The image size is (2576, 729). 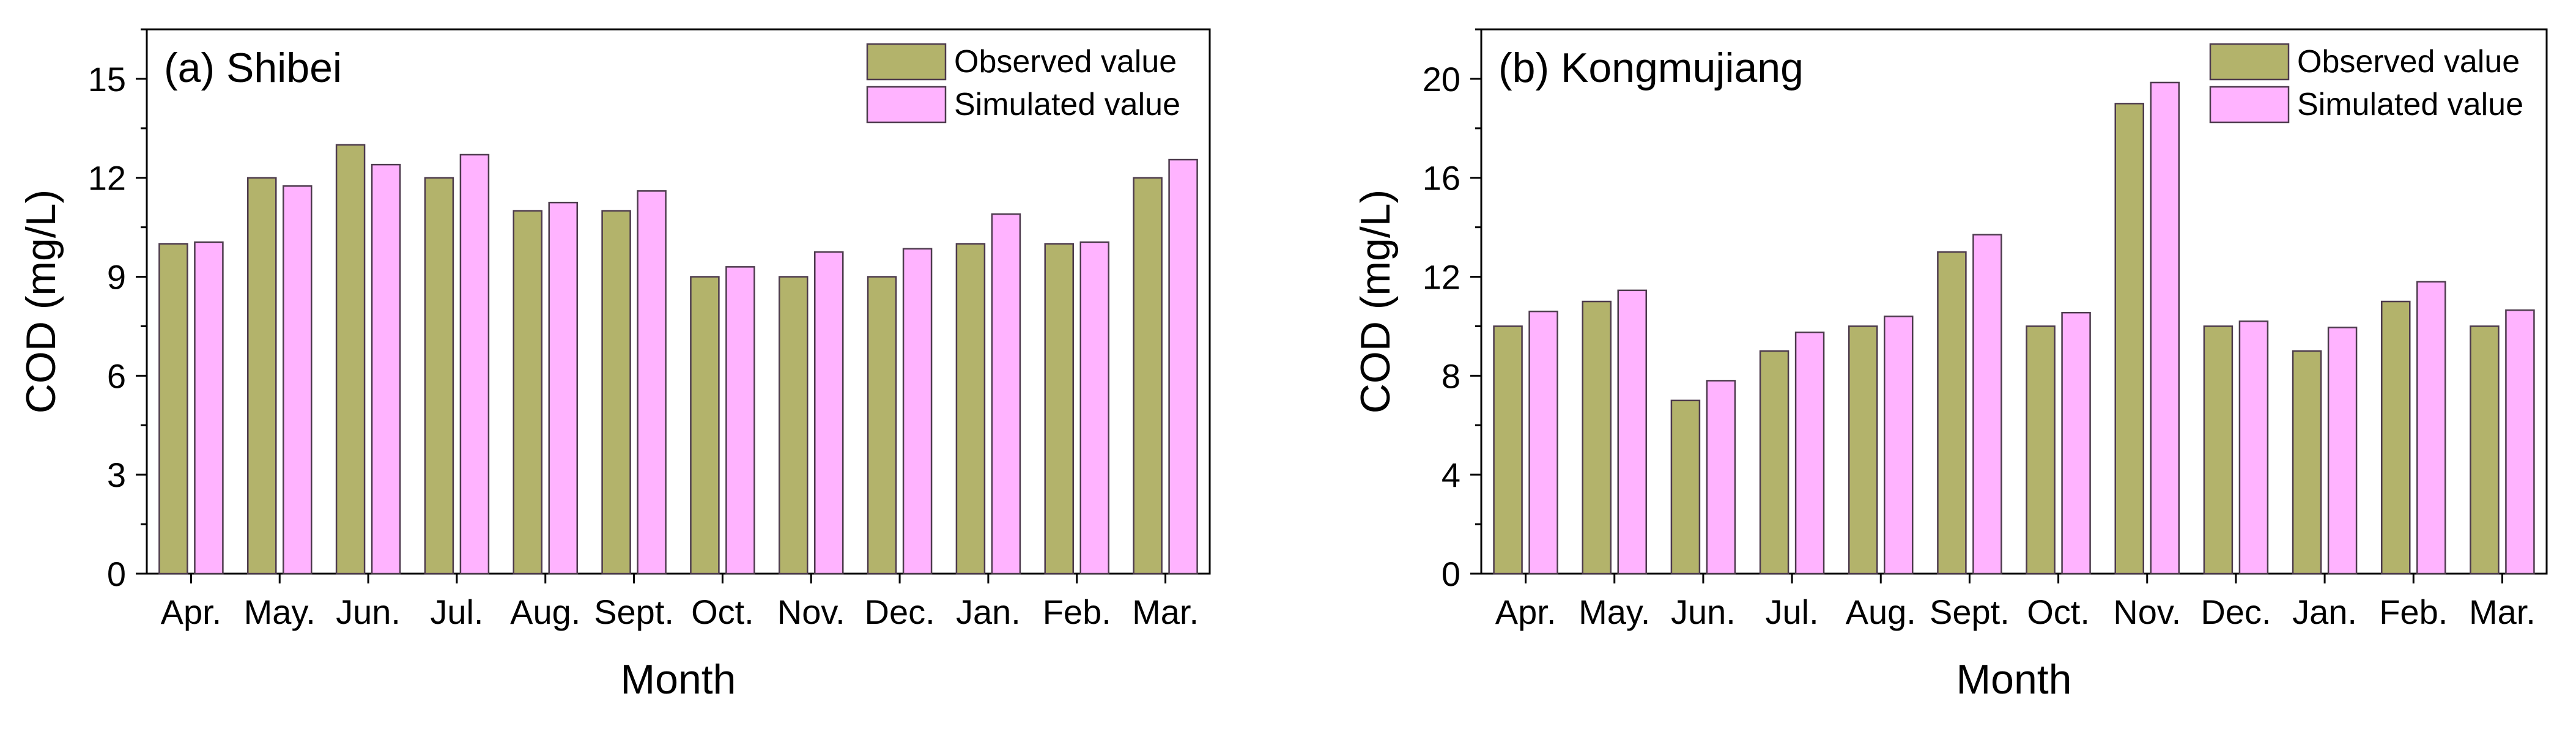 What do you see at coordinates (1451, 376) in the screenshot?
I see `y-tick-label: 8` at bounding box center [1451, 376].